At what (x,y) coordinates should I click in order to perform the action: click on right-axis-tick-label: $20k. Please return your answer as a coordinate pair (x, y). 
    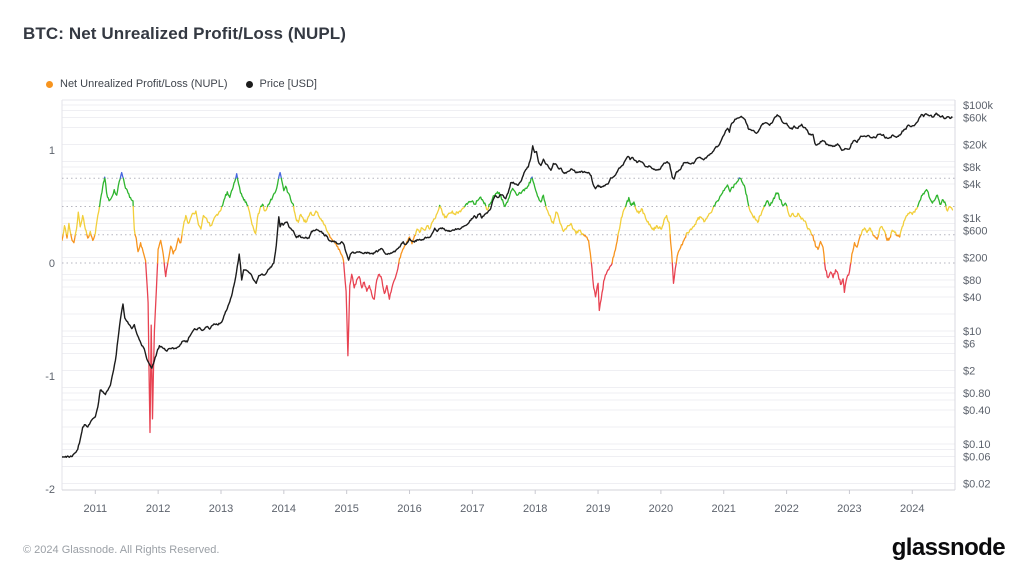
    Looking at the image, I should click on (975, 146).